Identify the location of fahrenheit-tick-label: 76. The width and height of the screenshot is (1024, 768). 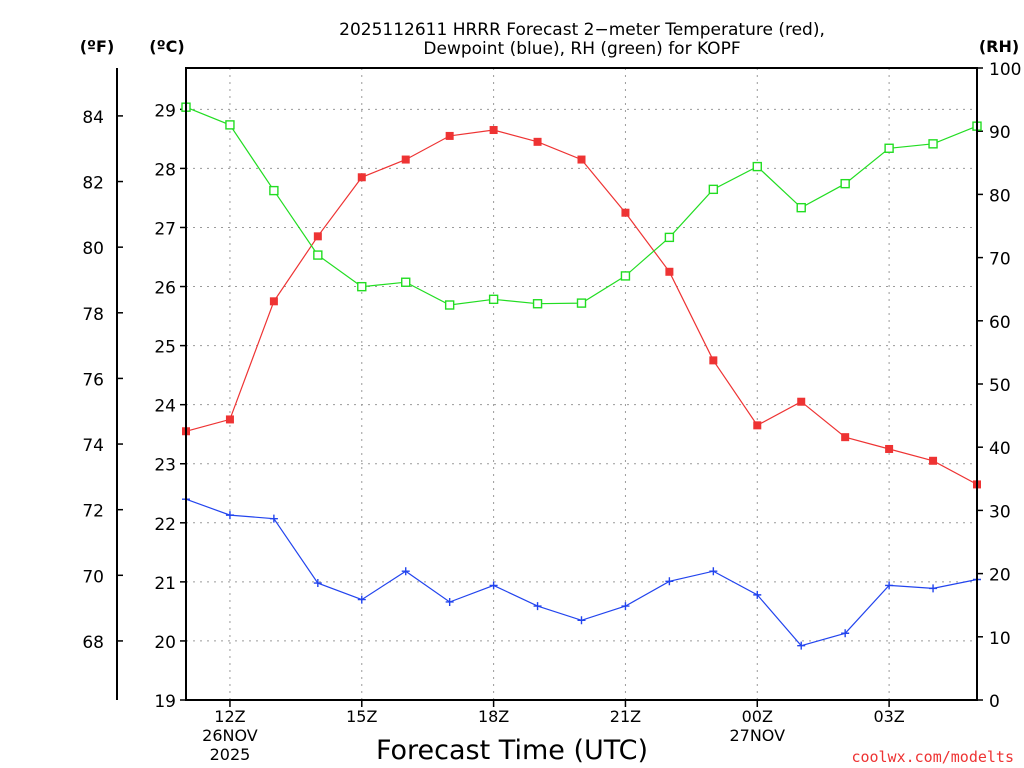
(93, 380).